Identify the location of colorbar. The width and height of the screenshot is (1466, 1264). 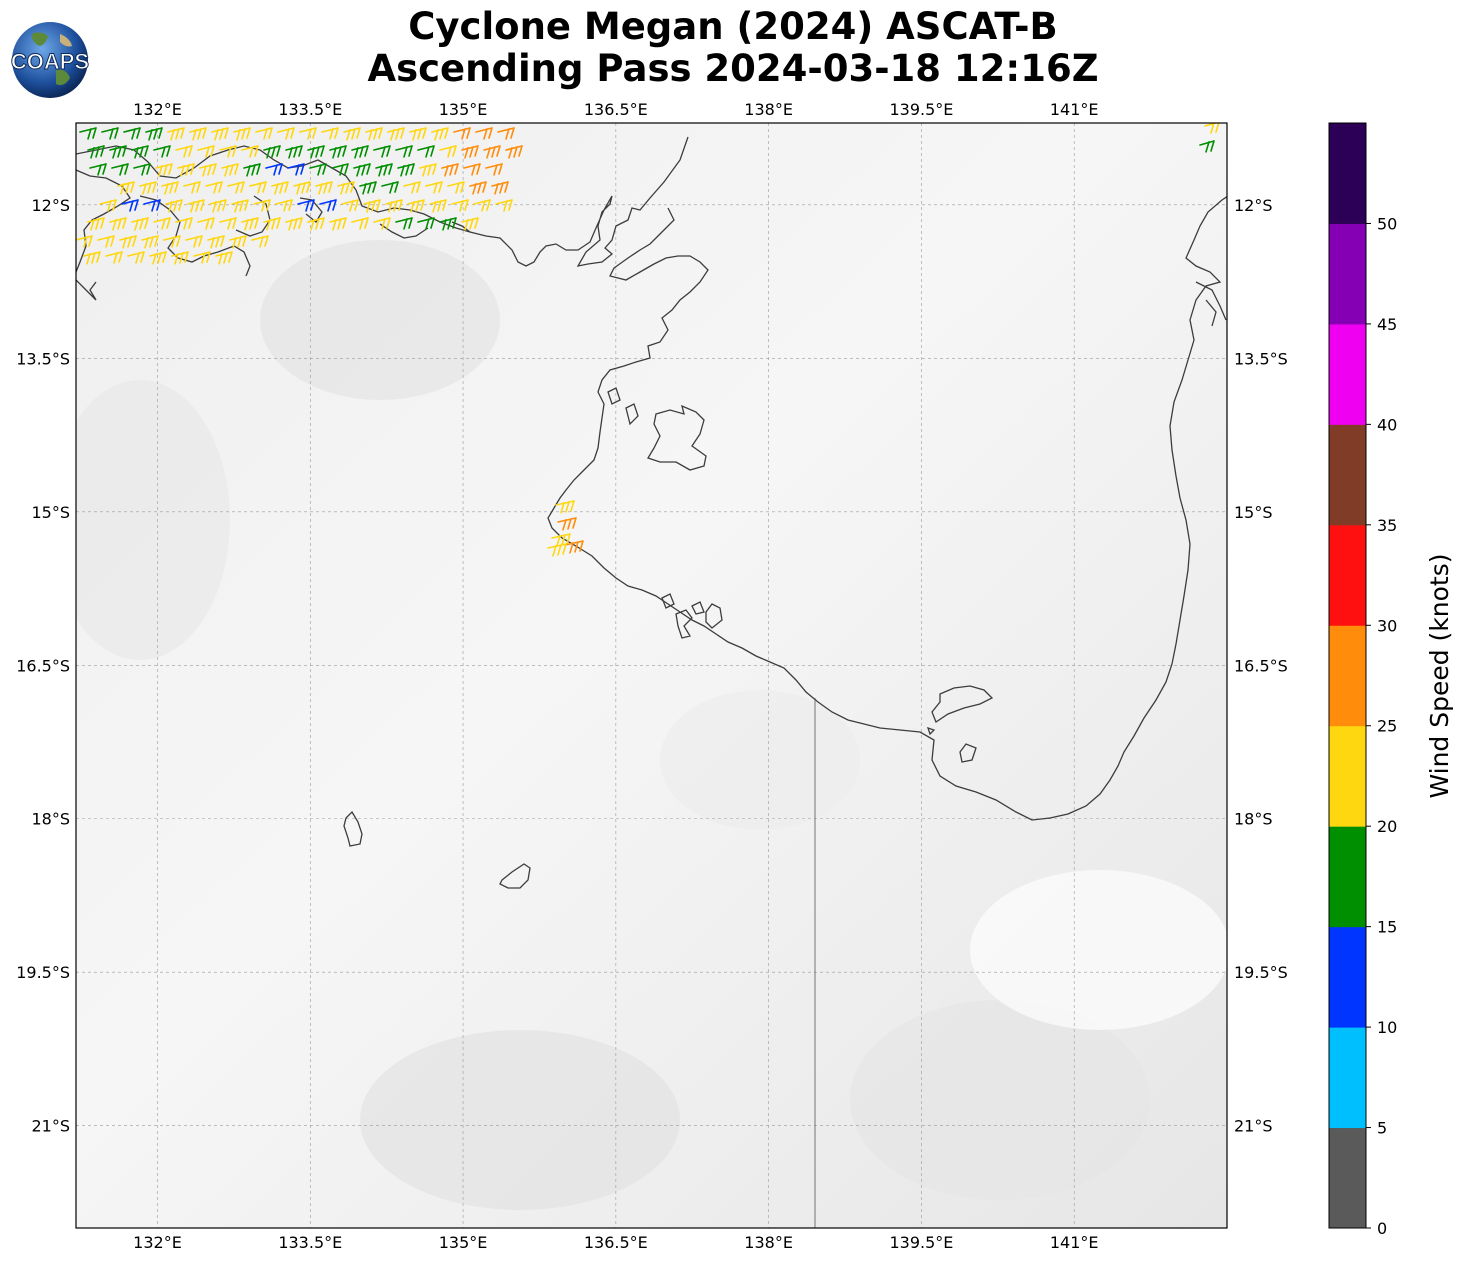
(1347, 676).